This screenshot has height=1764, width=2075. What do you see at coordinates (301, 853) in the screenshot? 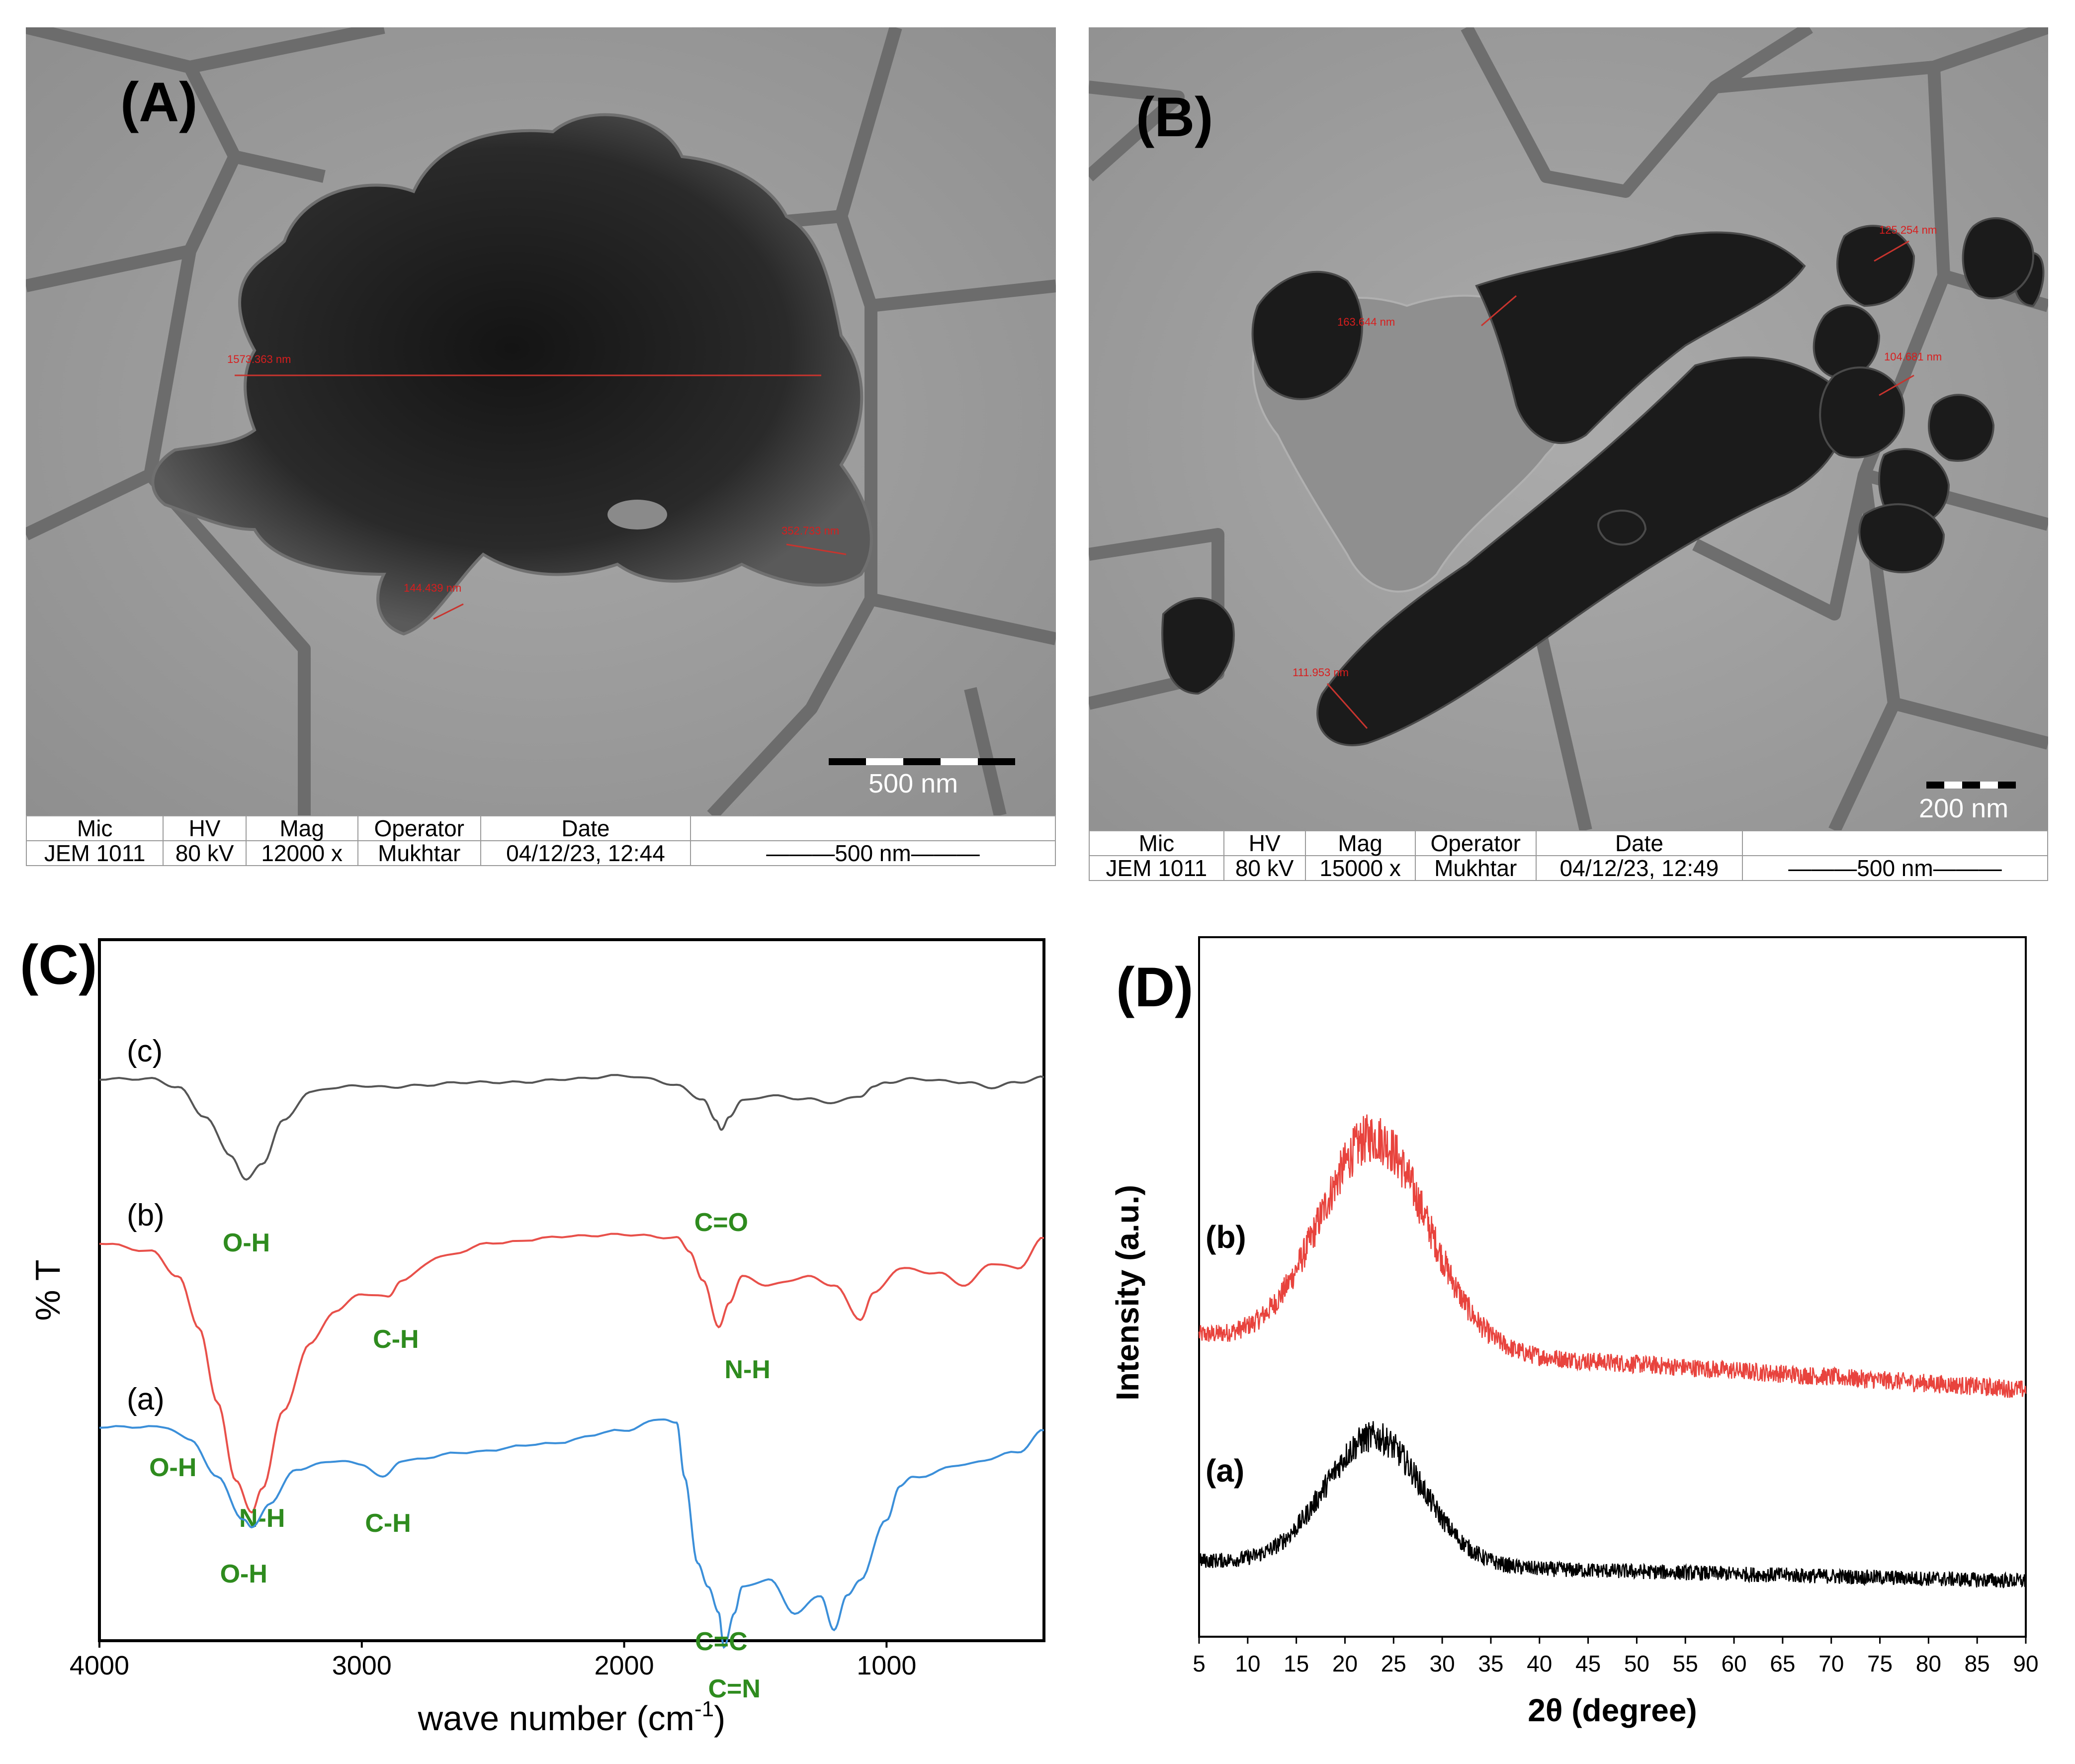
I see `info-value: 12000 x` at bounding box center [301, 853].